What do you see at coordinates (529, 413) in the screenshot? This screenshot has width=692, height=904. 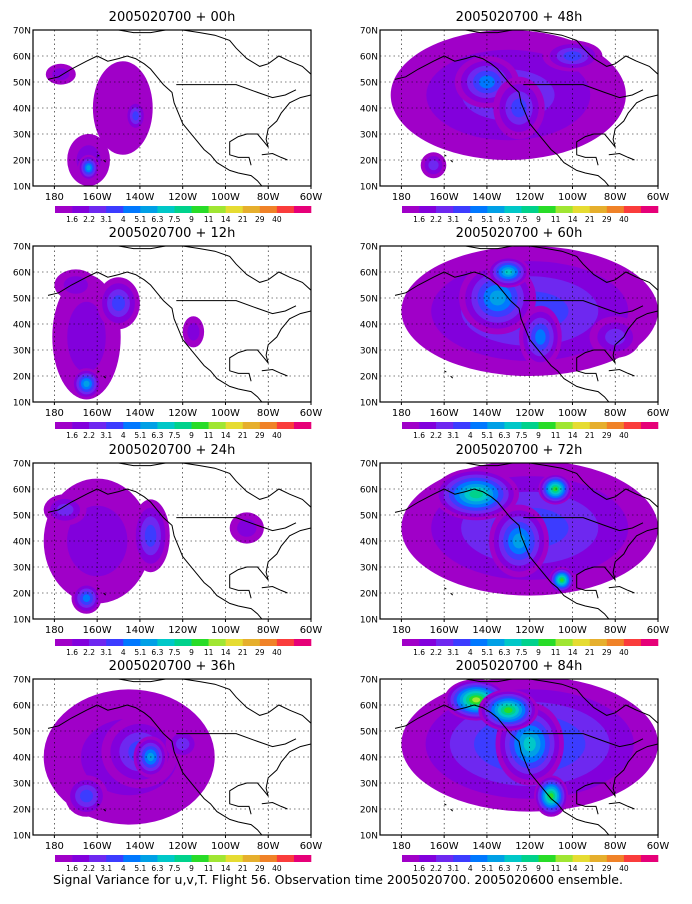 I see `x-tick-label: 120W` at bounding box center [529, 413].